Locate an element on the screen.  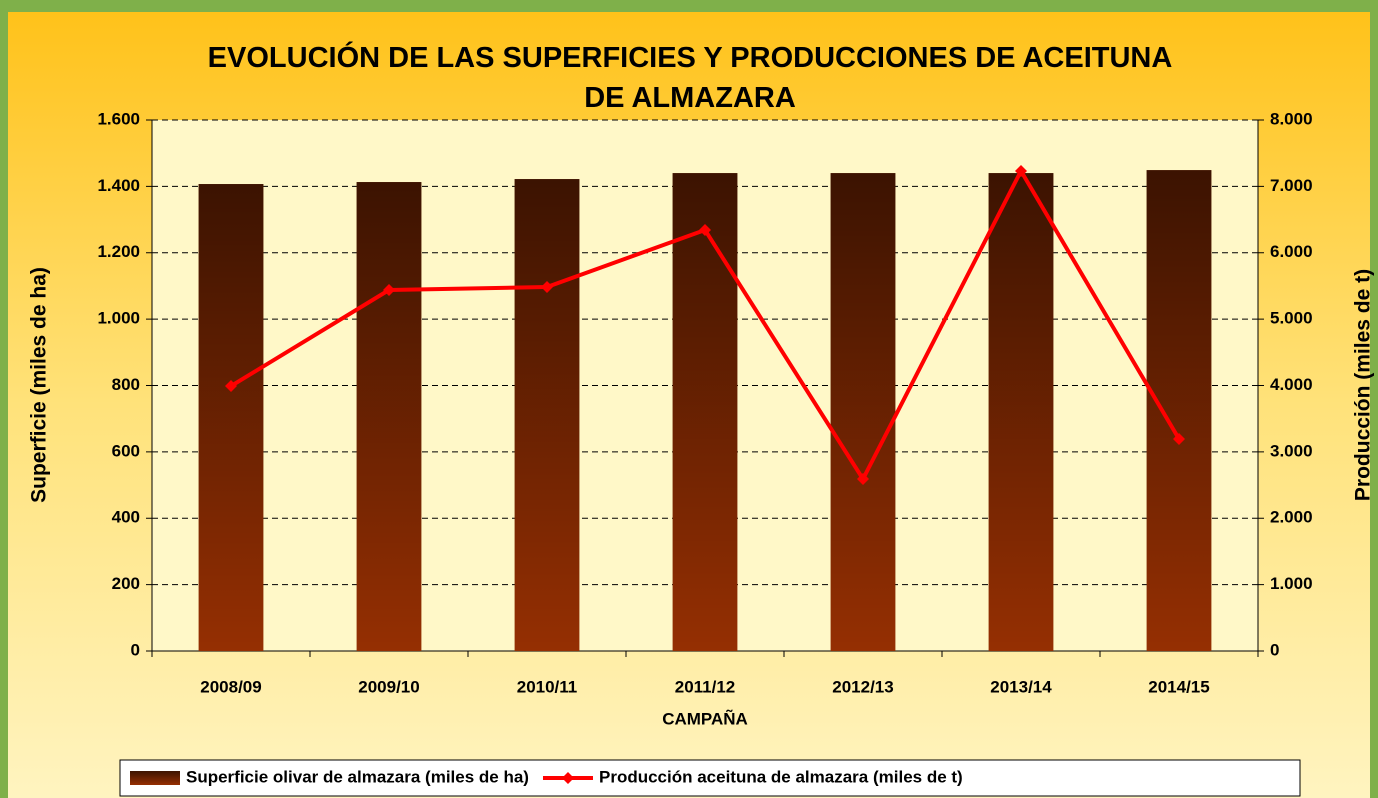
x-tick-label: 2010/11 is located at coordinates (547, 686).